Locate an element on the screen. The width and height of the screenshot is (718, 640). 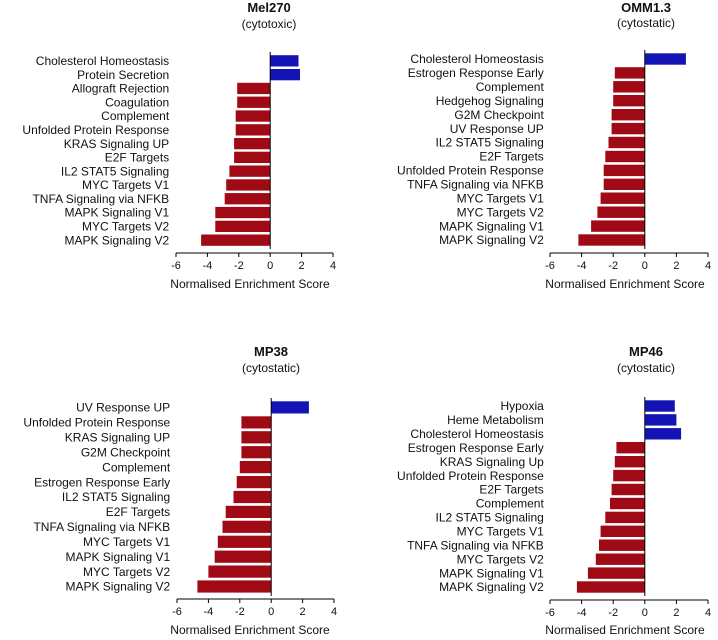
x-tick-label: 0 is located at coordinates (645, 266).